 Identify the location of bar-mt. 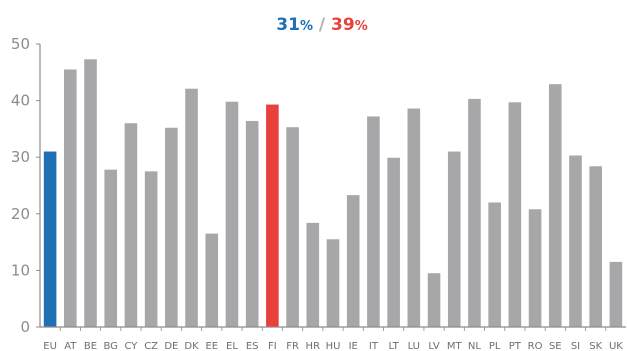
(454, 239).